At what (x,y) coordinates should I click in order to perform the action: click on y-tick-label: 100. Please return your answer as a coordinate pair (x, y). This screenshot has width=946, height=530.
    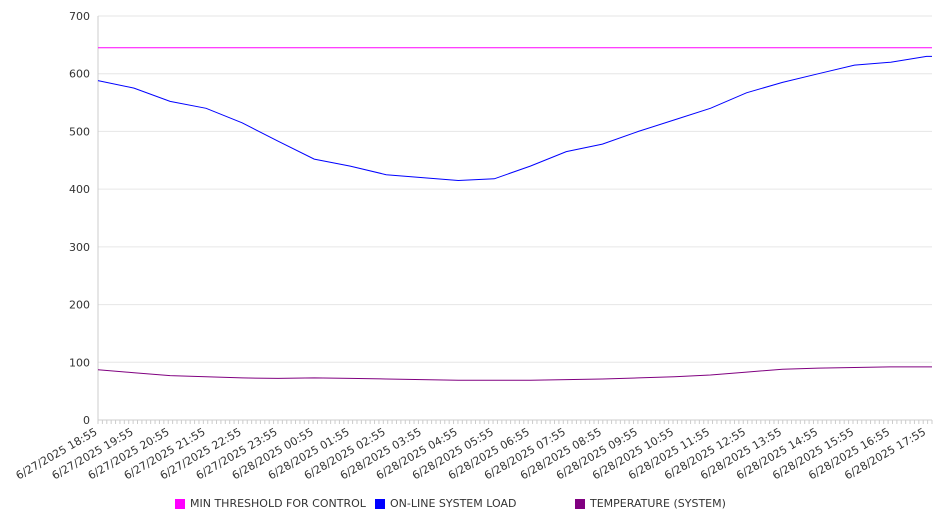
    Looking at the image, I should click on (79, 362).